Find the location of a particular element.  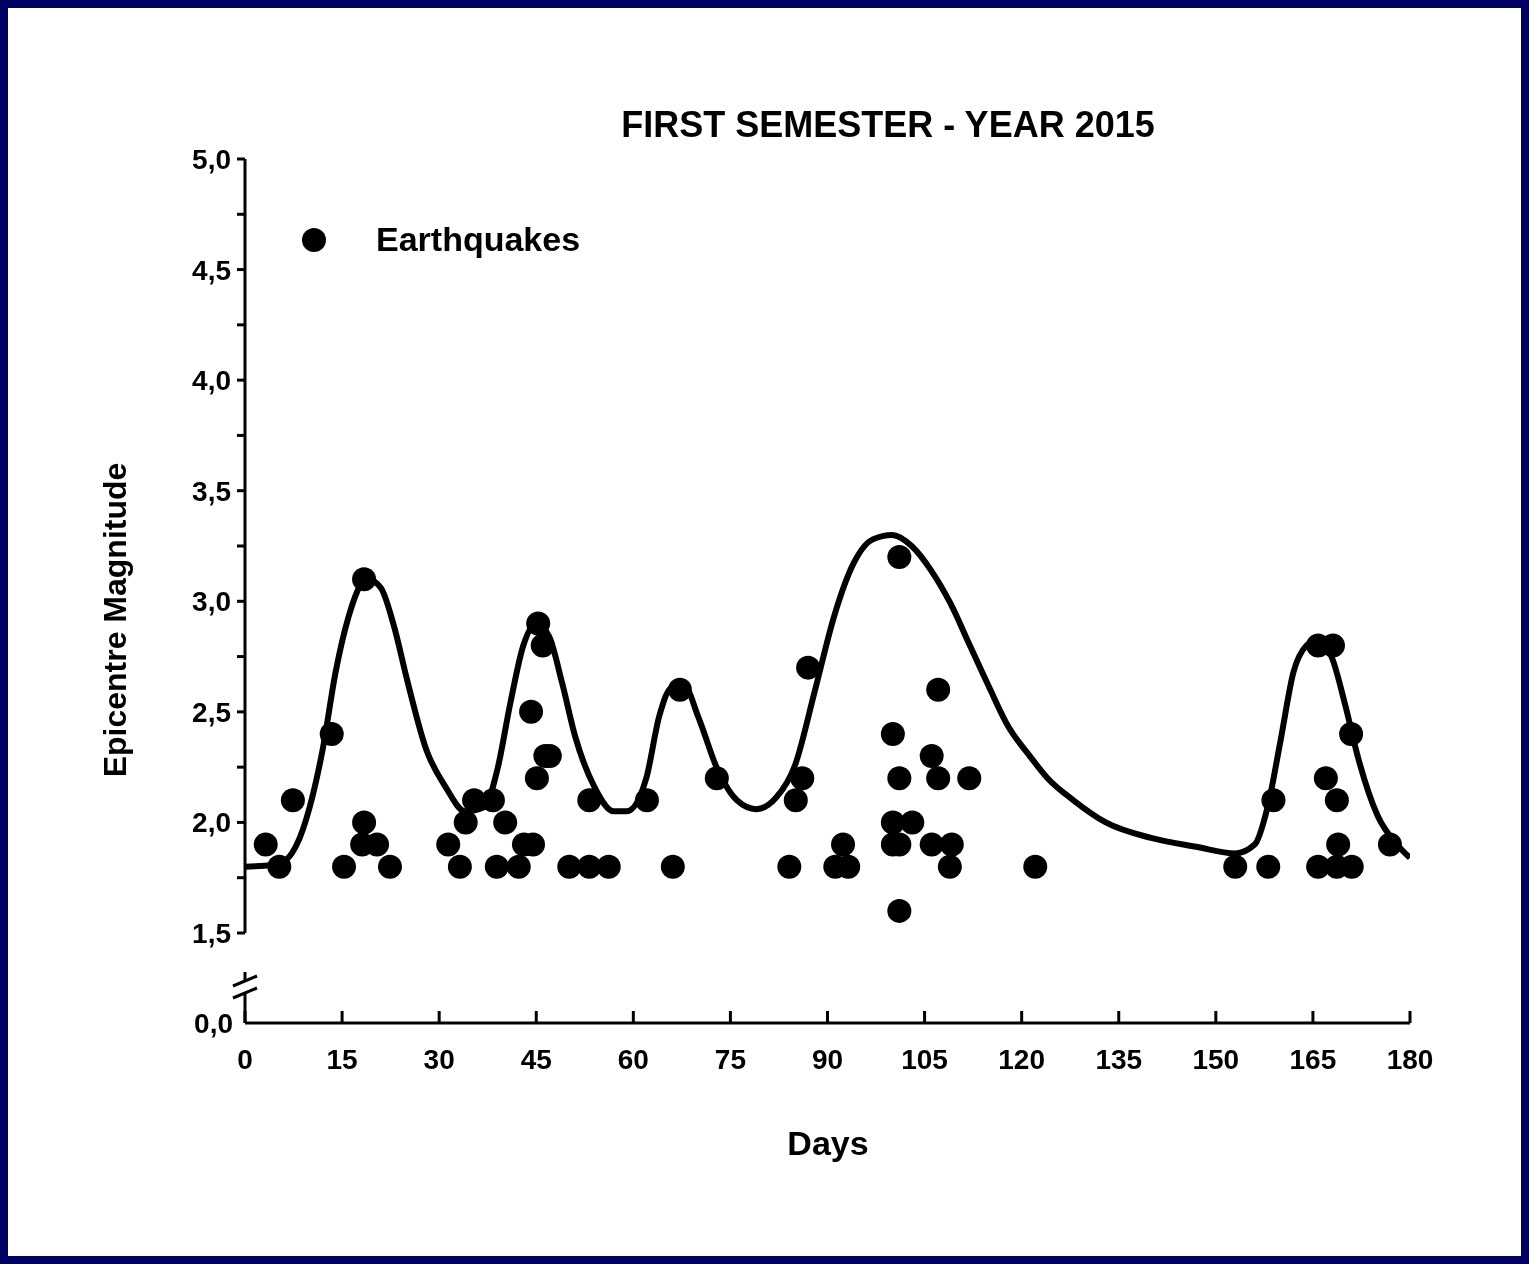

x-tick-label: 105 is located at coordinates (924, 1059).